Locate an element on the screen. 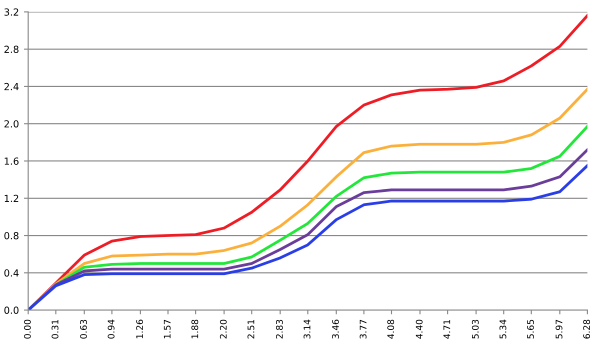 The height and width of the screenshot is (340, 600). x-tick-label: 6.28 is located at coordinates (586, 329).